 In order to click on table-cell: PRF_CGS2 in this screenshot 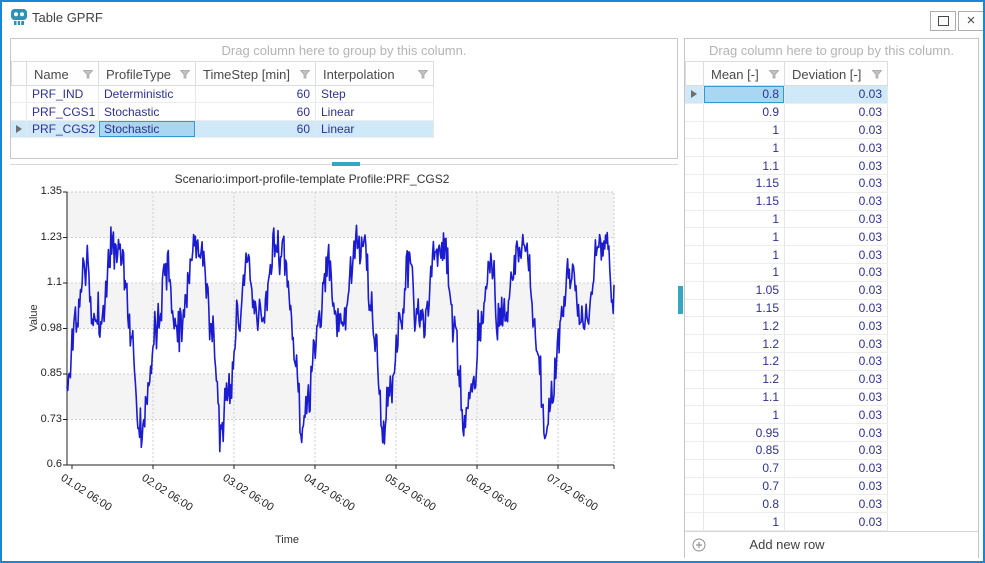, I will do `click(63, 129)`.